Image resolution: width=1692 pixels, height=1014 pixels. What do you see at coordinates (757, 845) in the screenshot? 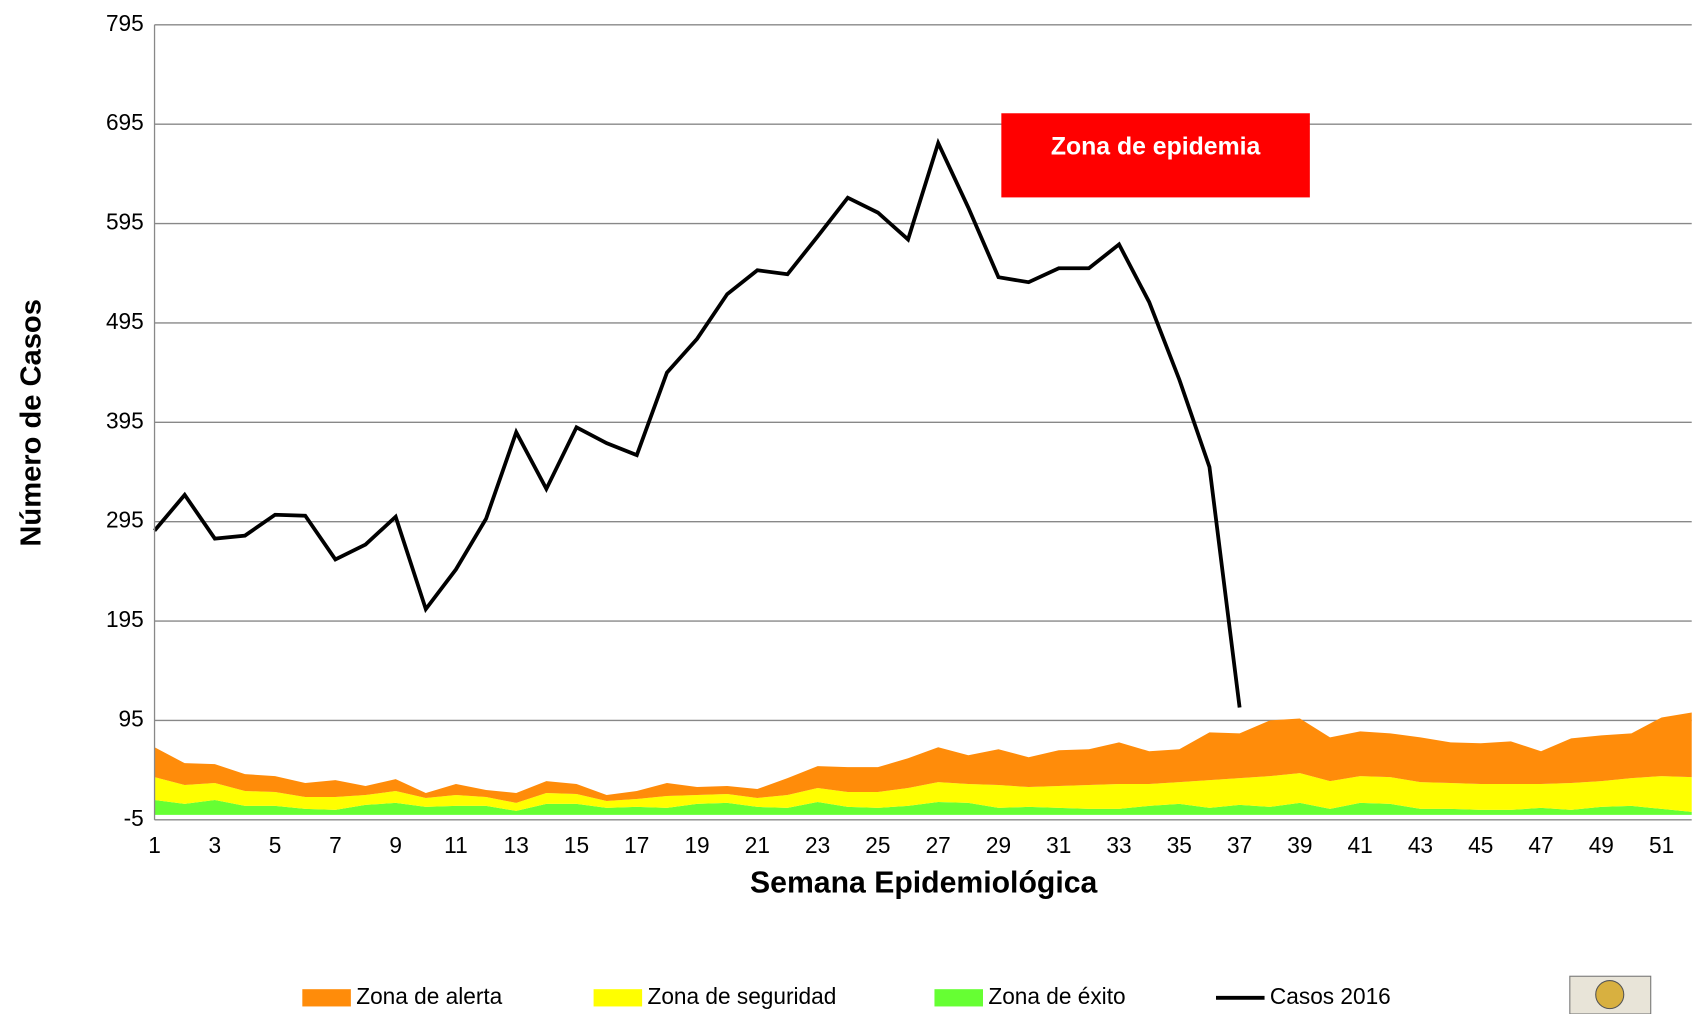
I see `x-tick-label: 21` at bounding box center [757, 845].